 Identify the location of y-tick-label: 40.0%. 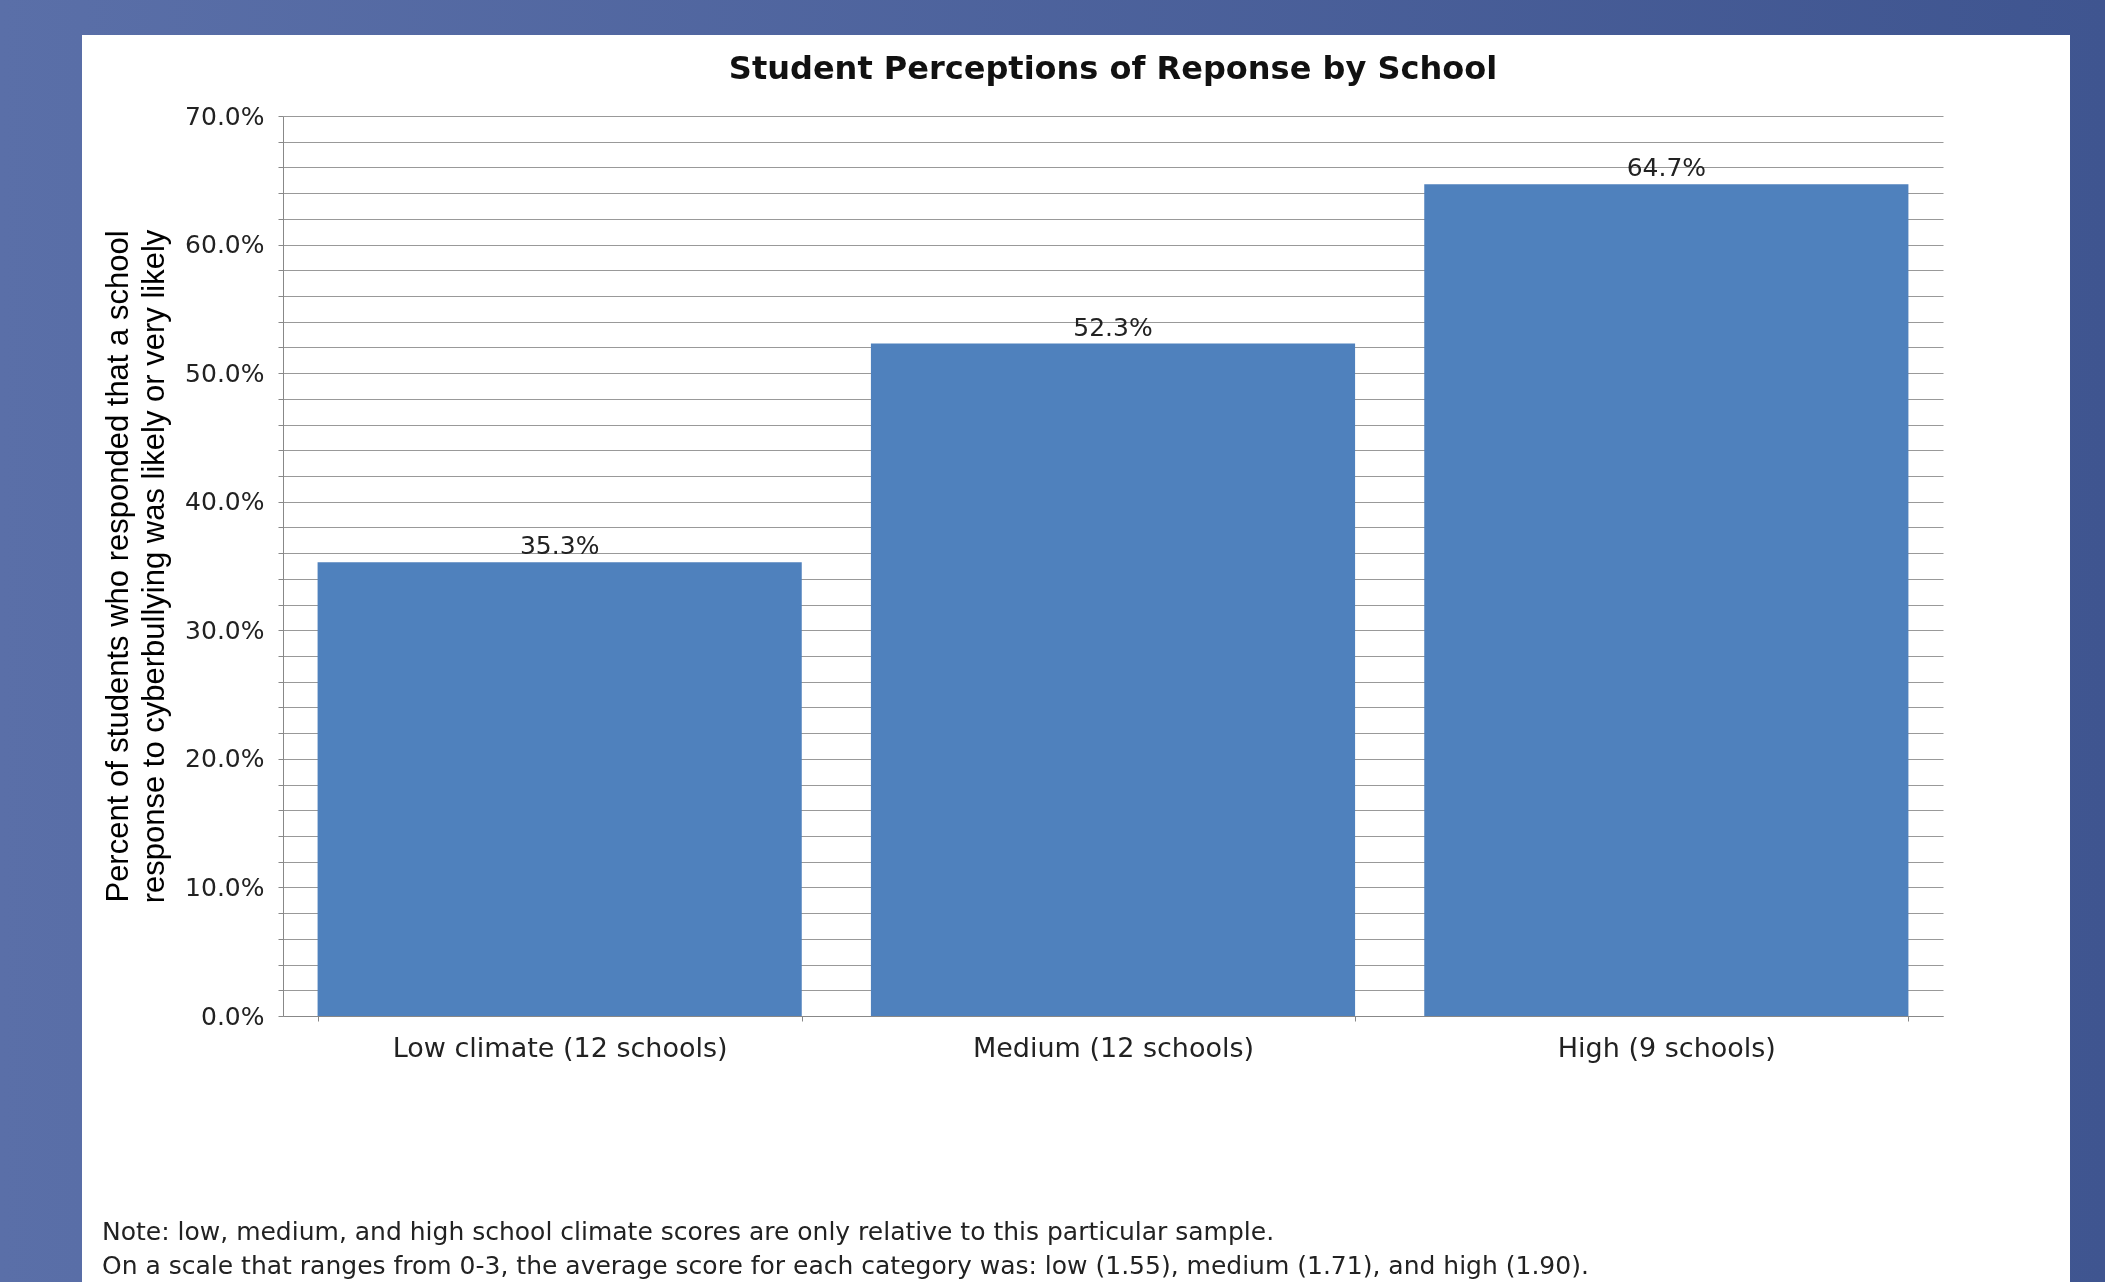
(225, 502).